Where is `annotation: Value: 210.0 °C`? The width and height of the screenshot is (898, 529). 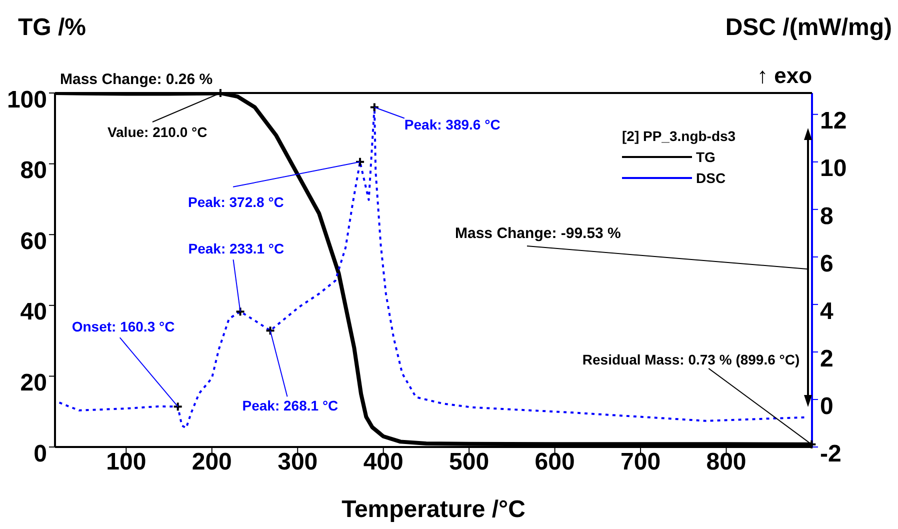 annotation: Value: 210.0 °C is located at coordinates (157, 132).